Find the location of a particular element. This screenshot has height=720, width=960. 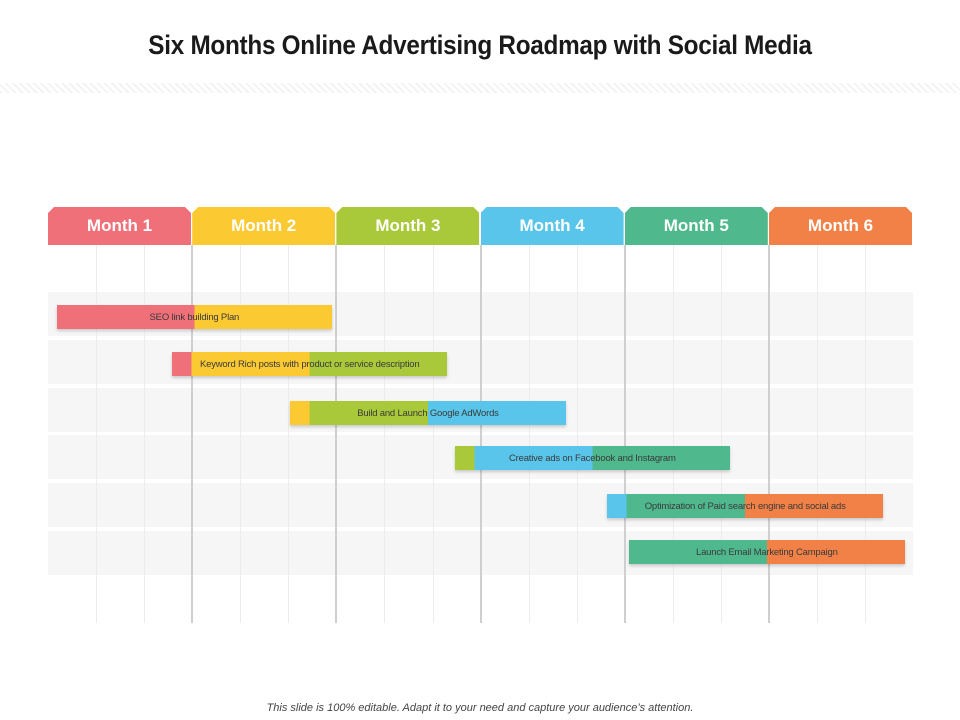

task-label: SEO link building Plan is located at coordinates (194, 317).